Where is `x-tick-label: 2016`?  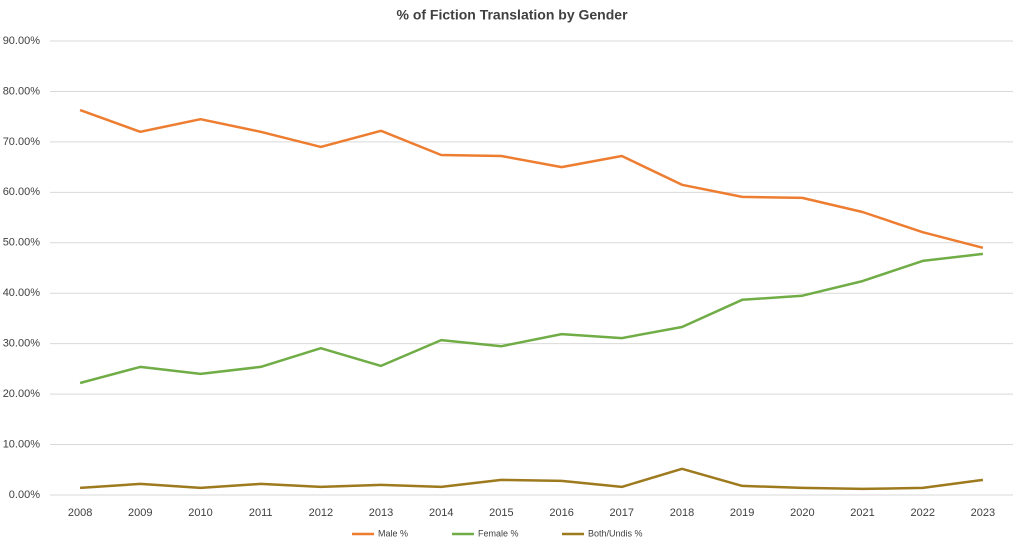 x-tick-label: 2016 is located at coordinates (561, 513).